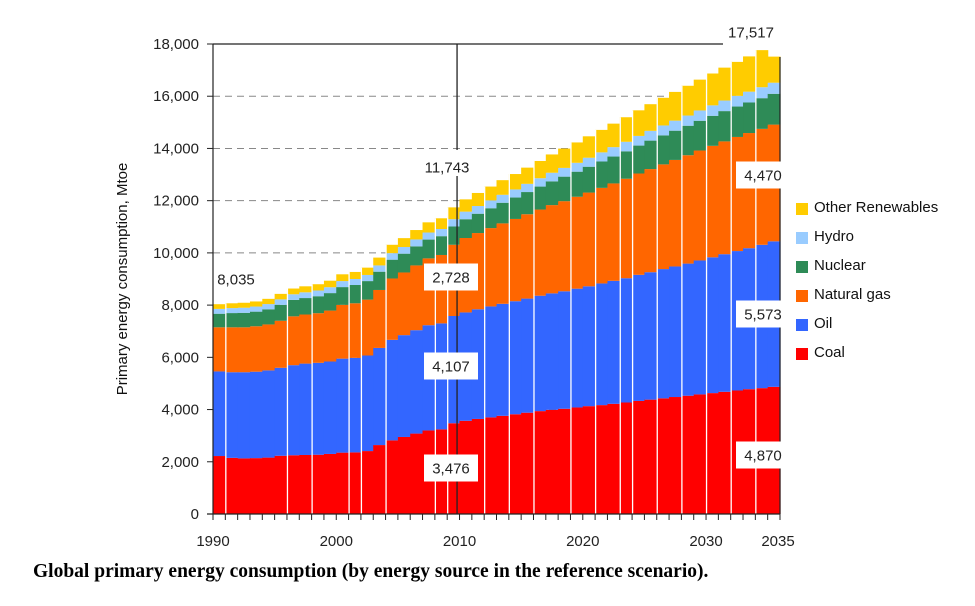 This screenshot has height=606, width=975. I want to click on legend-label: Other Renewables, so click(876, 207).